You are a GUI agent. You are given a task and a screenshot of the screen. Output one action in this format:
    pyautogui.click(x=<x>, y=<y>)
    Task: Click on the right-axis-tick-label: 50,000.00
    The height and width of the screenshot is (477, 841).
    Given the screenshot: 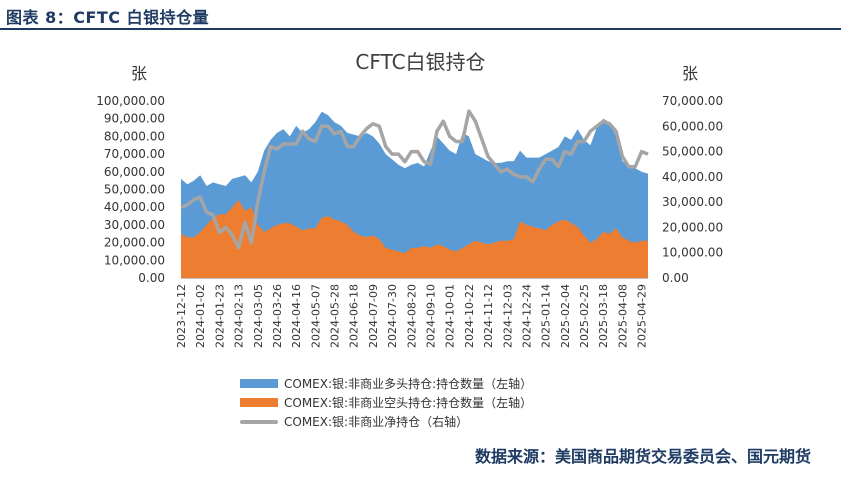 What is the action you would take?
    pyautogui.click(x=692, y=152)
    